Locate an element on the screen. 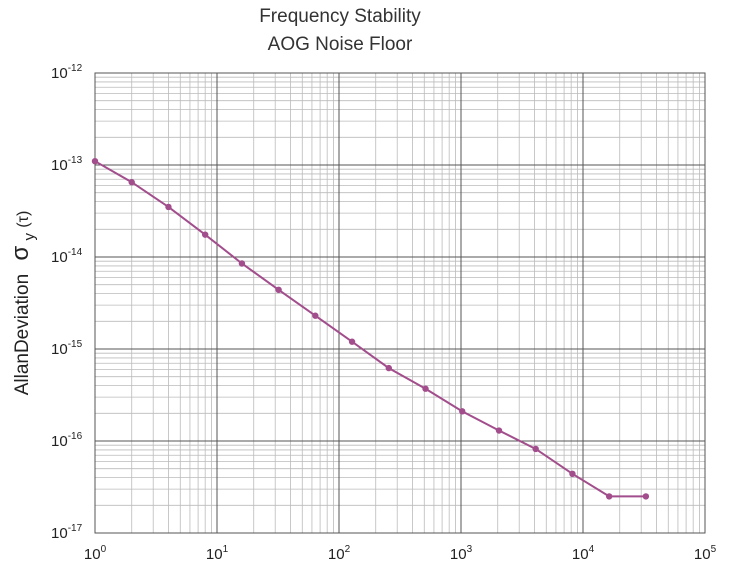  x-tick-exponent: 1 is located at coordinates (226, 549).